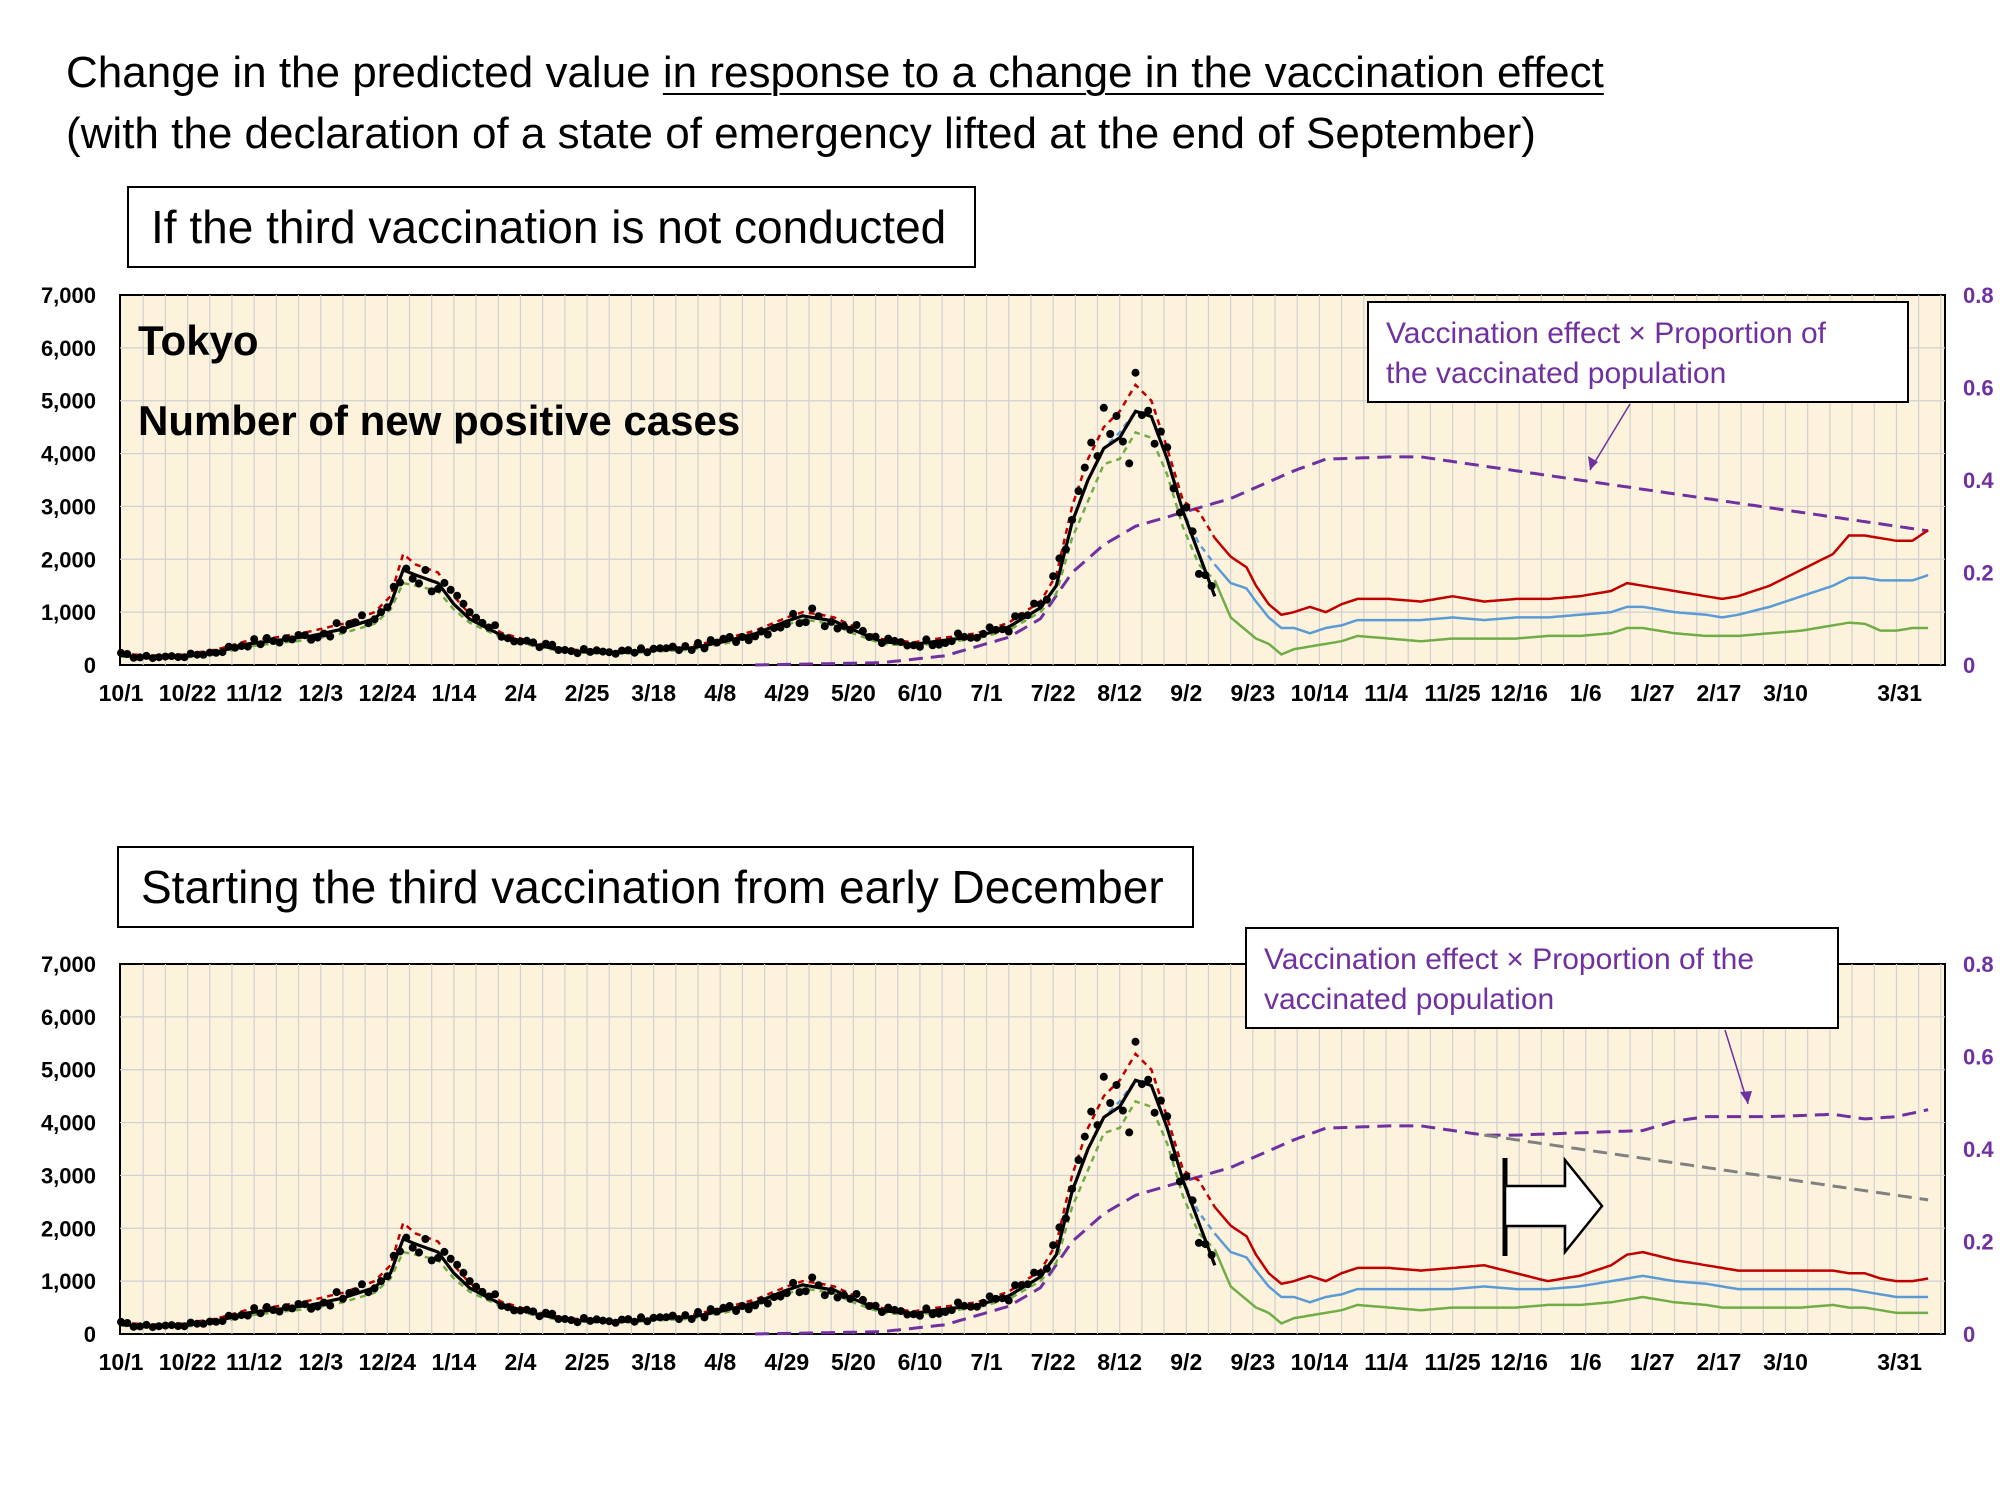  I want to click on x-tick-label: 3/18, so click(653, 1362).